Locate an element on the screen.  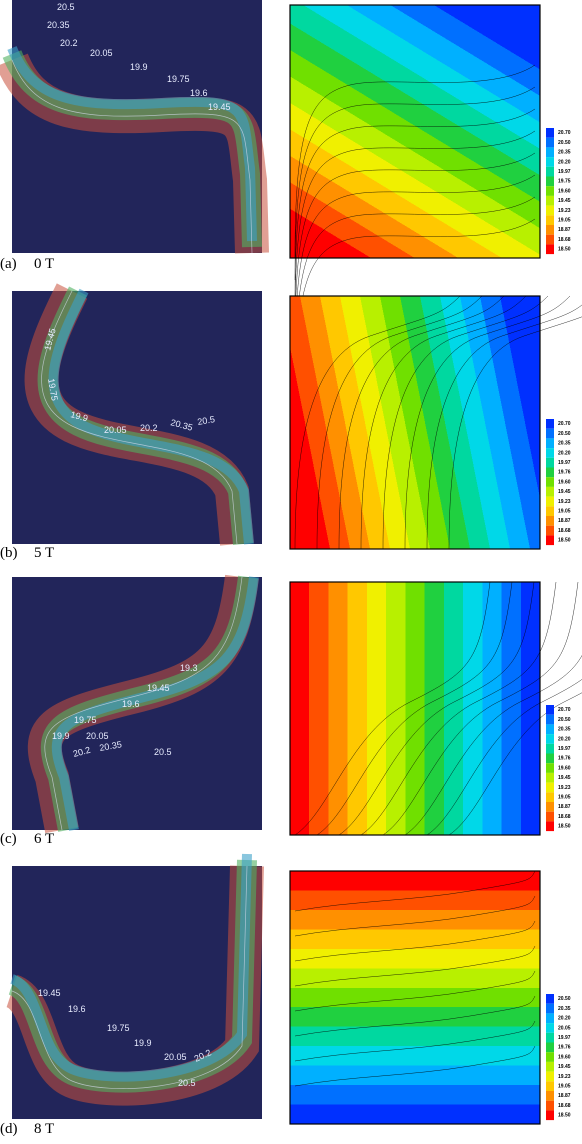
photo-contour is located at coordinates (129, 977).